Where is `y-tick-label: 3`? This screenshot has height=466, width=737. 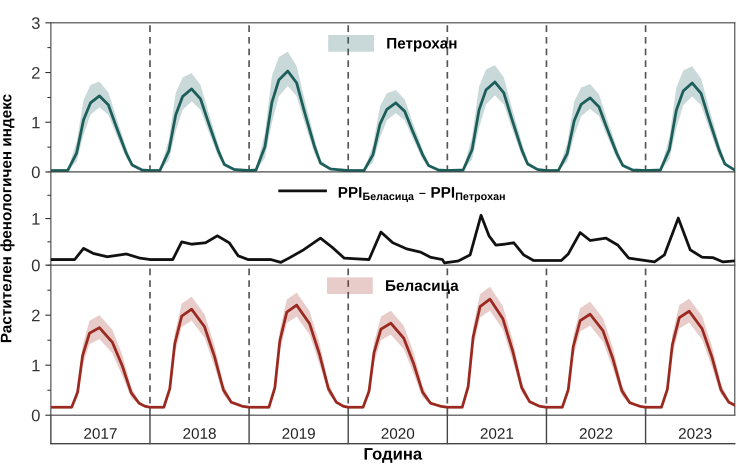 y-tick-label: 3 is located at coordinates (36, 23).